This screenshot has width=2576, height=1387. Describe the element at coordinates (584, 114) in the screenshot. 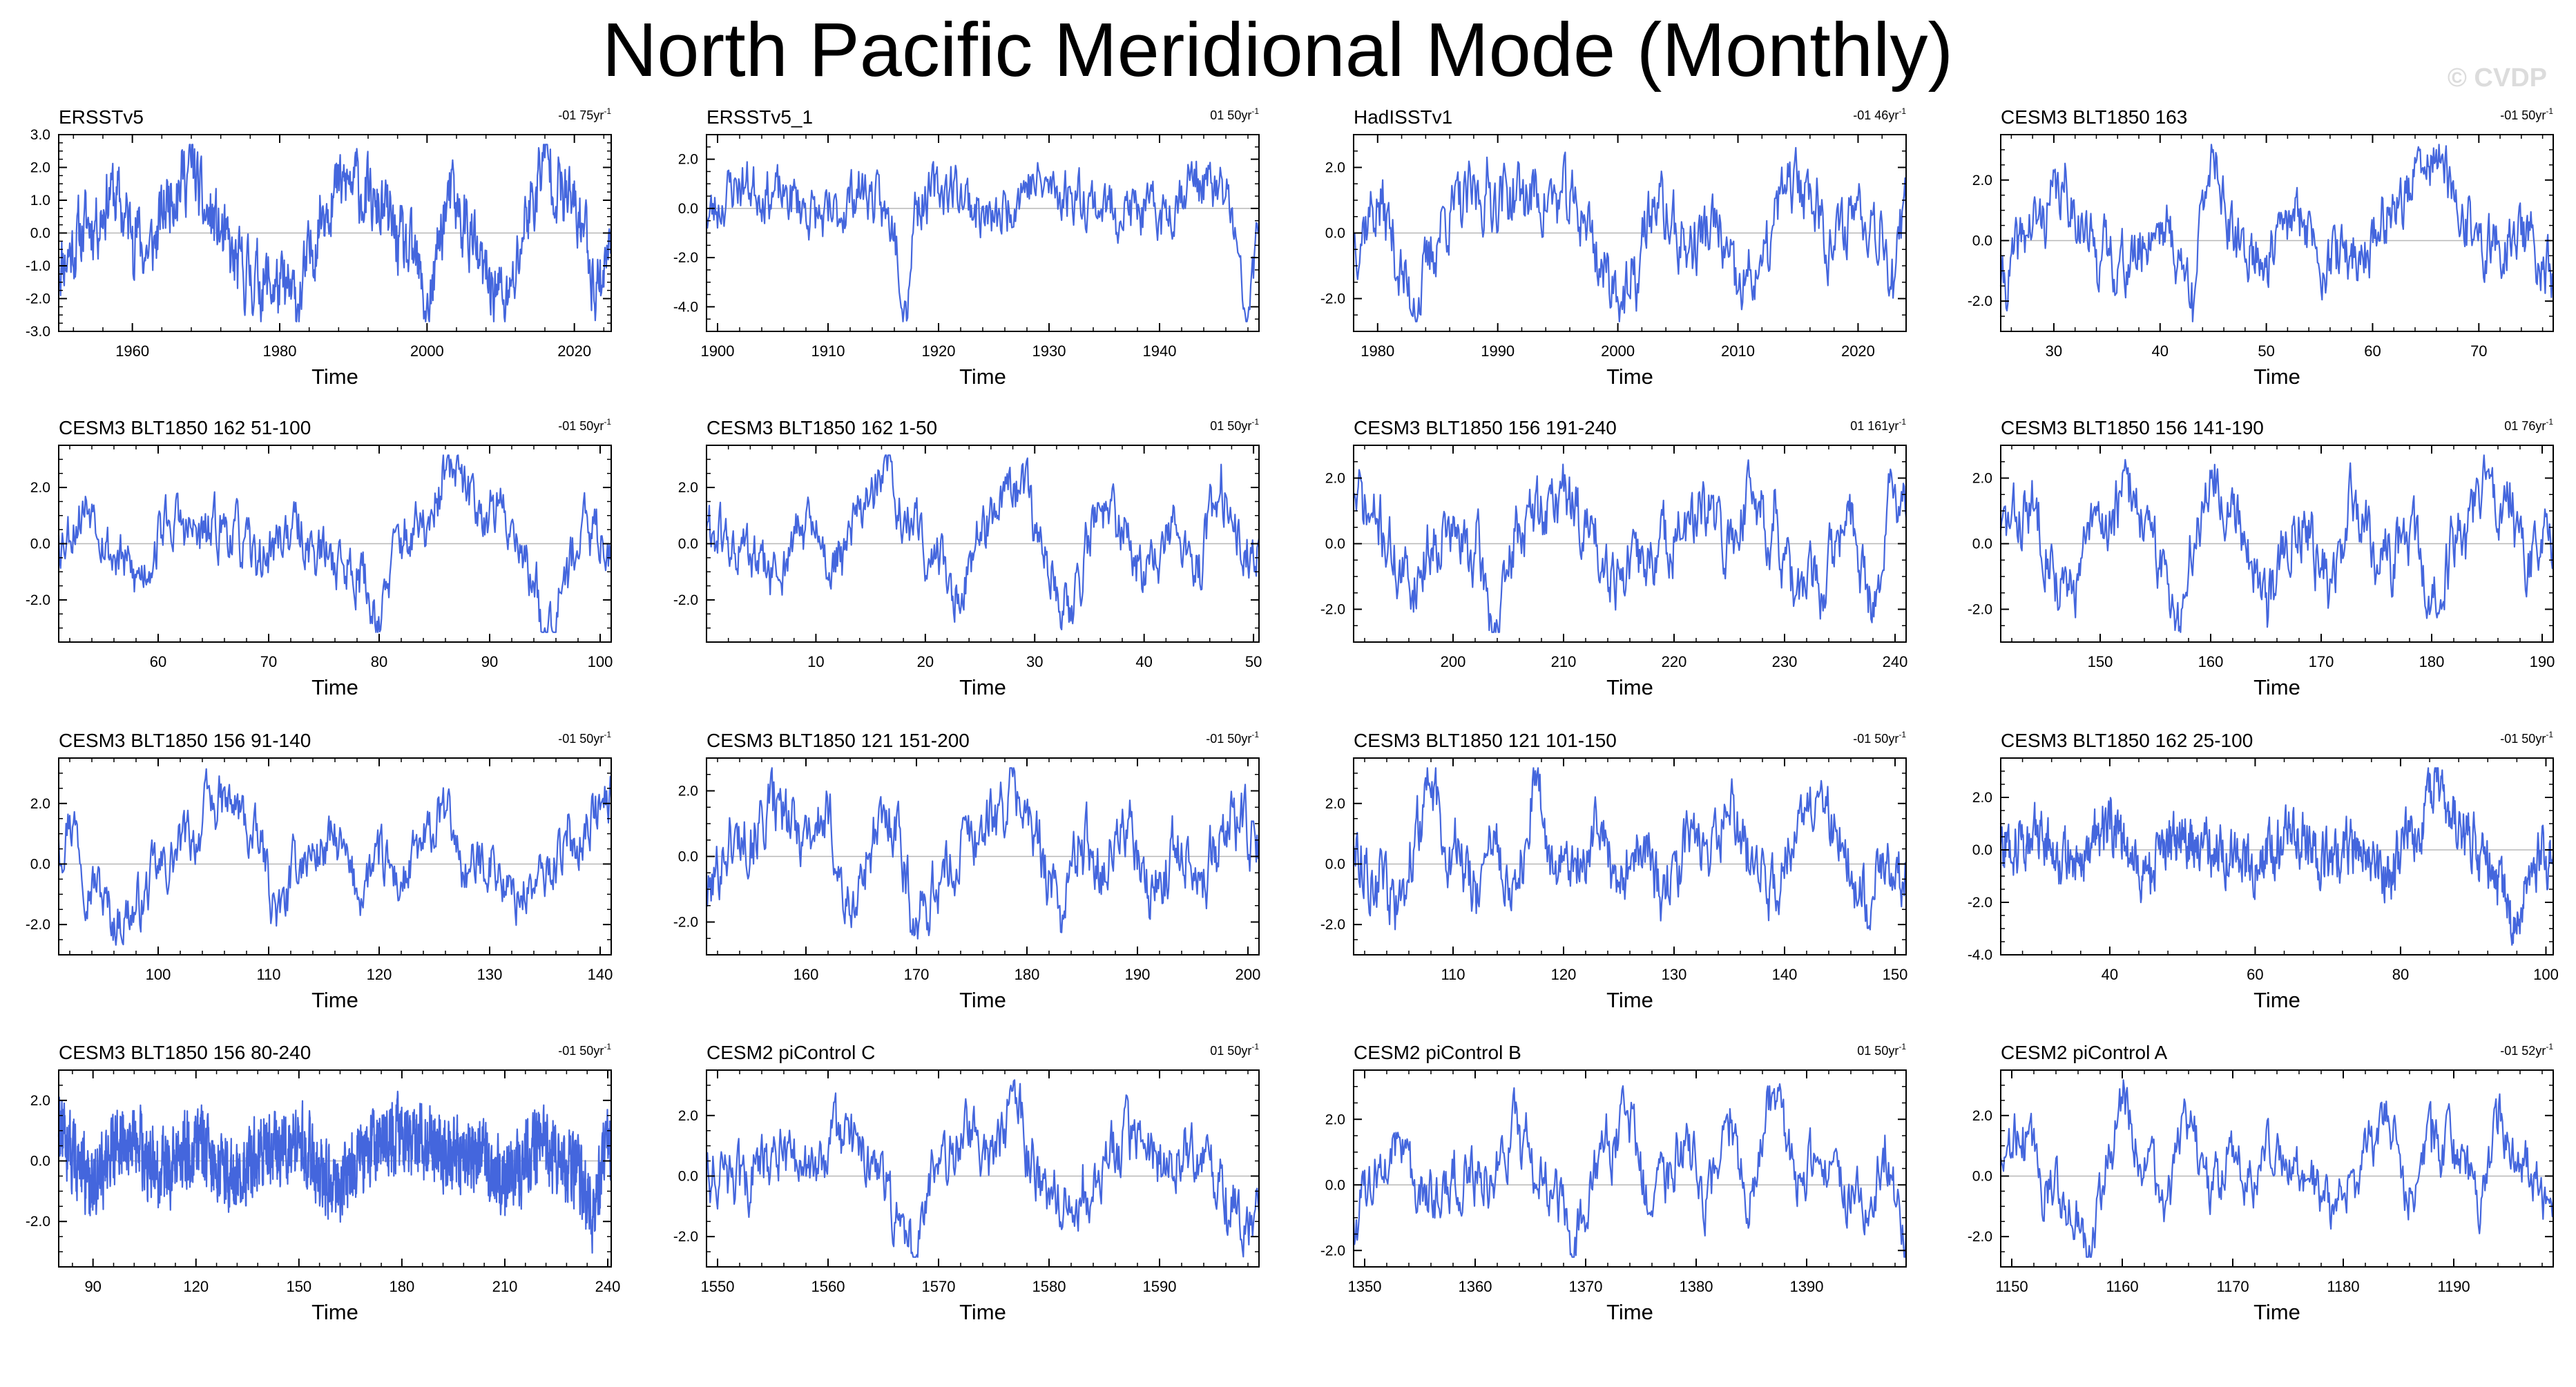

I see `trend-label: -01 75yr-1` at that location.